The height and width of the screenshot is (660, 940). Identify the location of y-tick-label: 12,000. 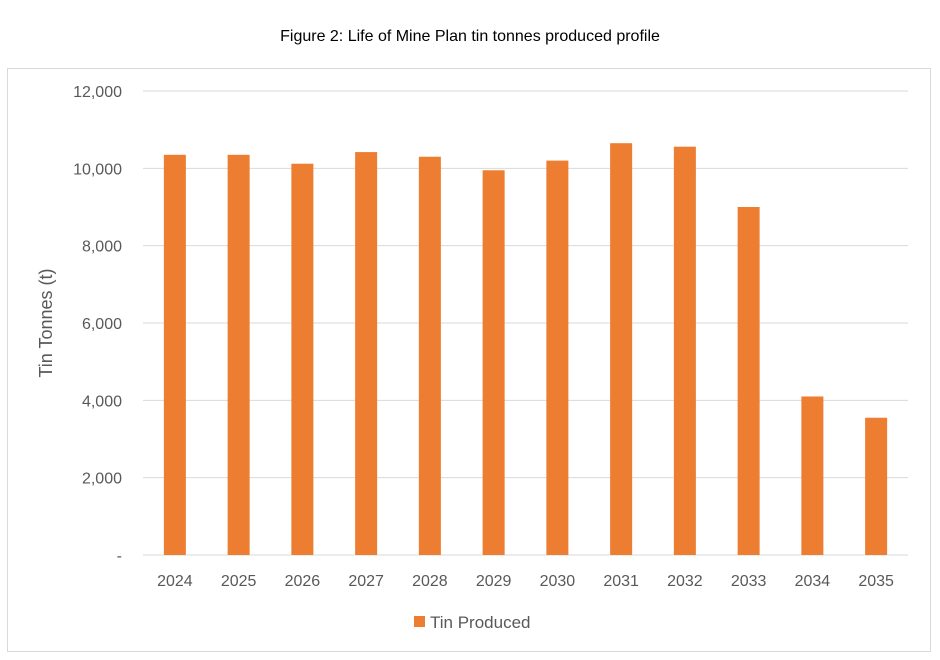
(97, 92).